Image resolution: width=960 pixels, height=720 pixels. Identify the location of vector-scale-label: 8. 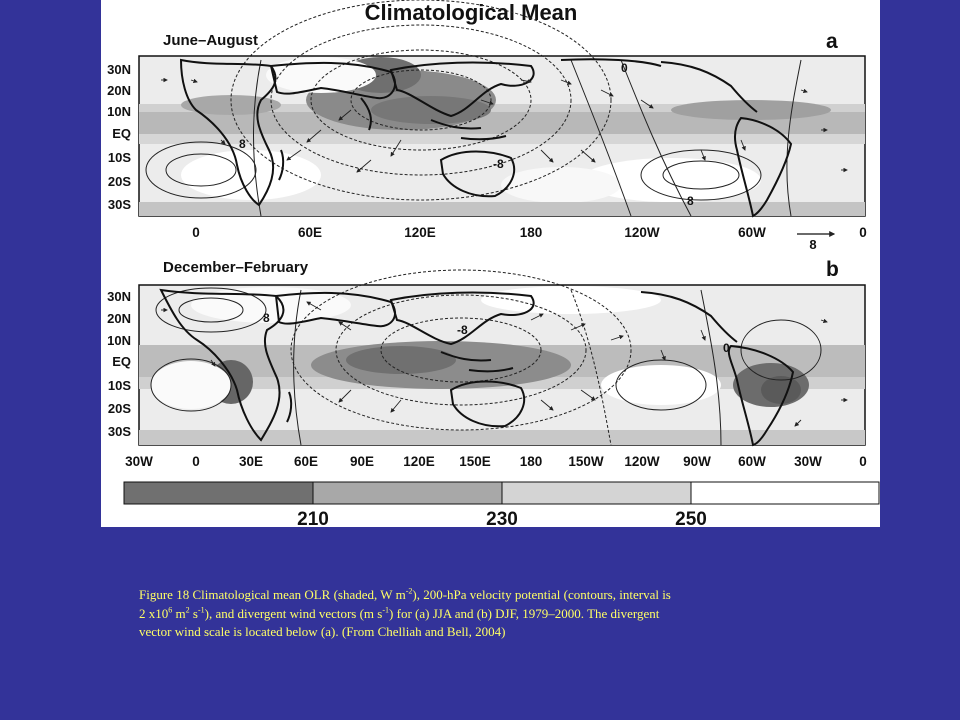
(812, 244).